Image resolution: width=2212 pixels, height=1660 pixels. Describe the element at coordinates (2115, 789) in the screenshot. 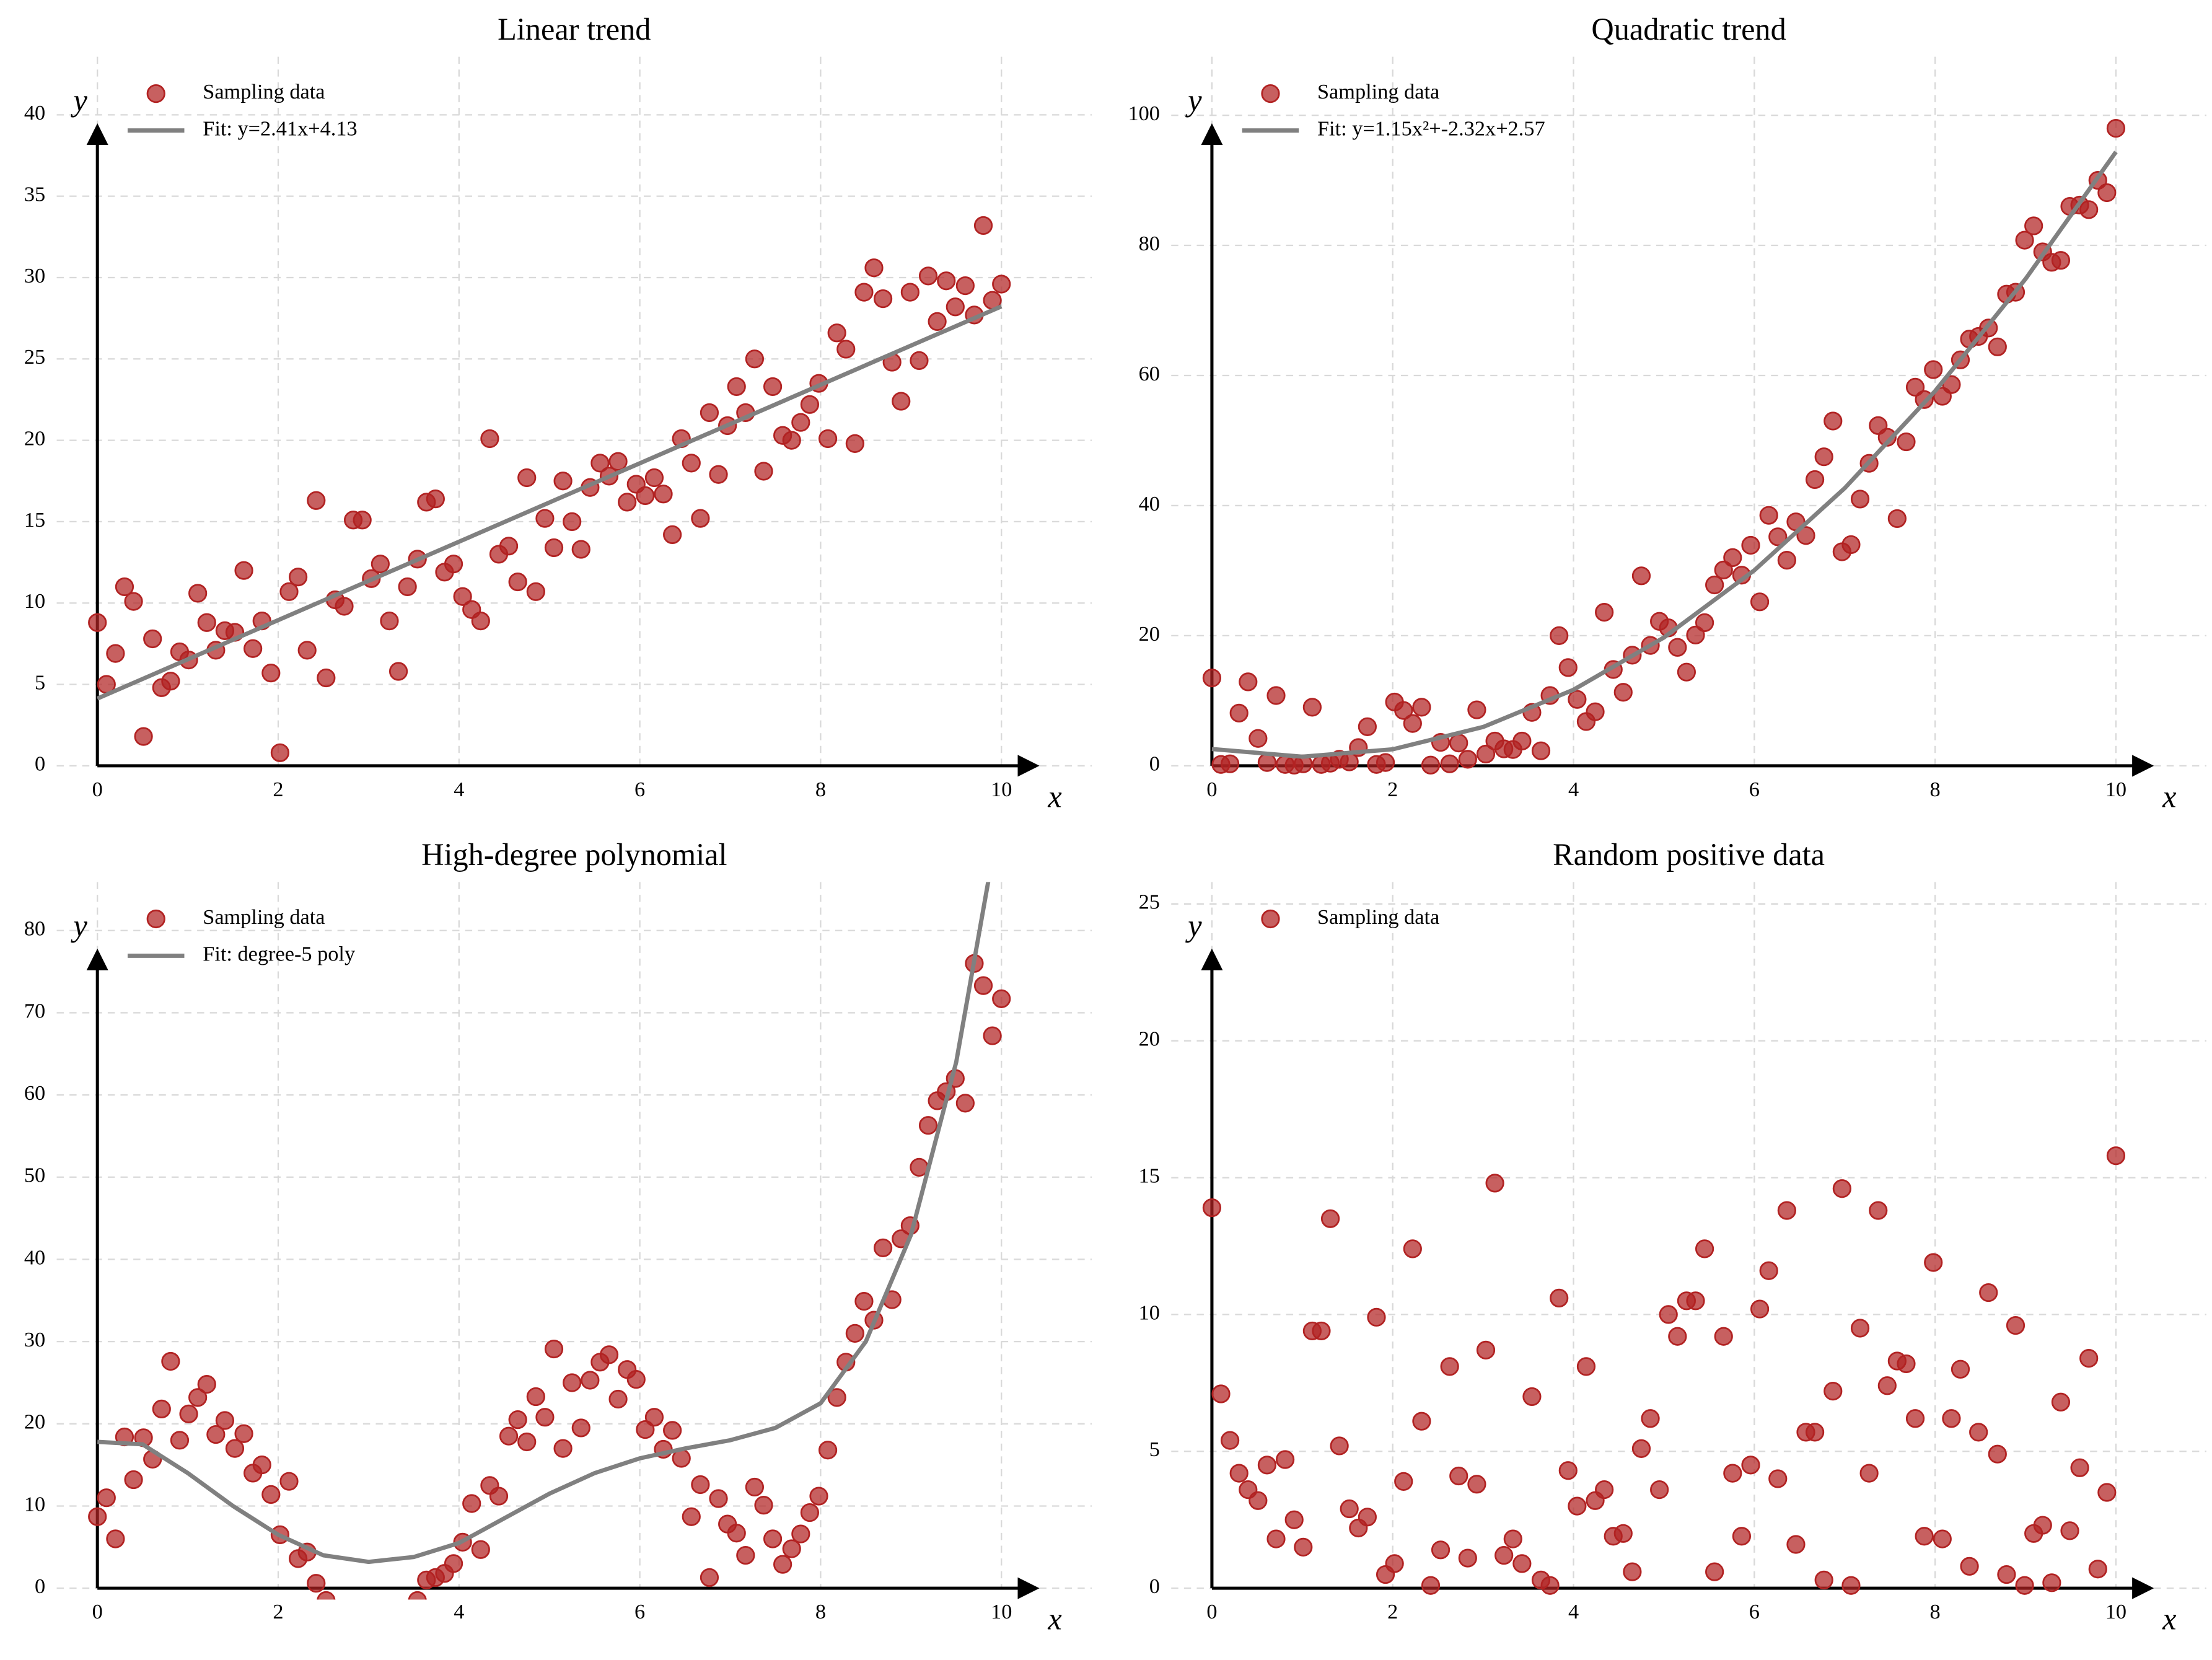

I see `x-tick-label: 10` at that location.